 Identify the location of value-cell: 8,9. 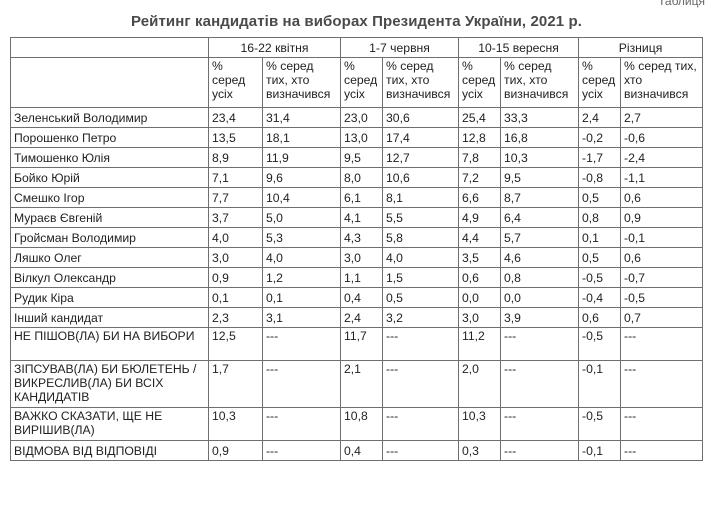
(235, 157).